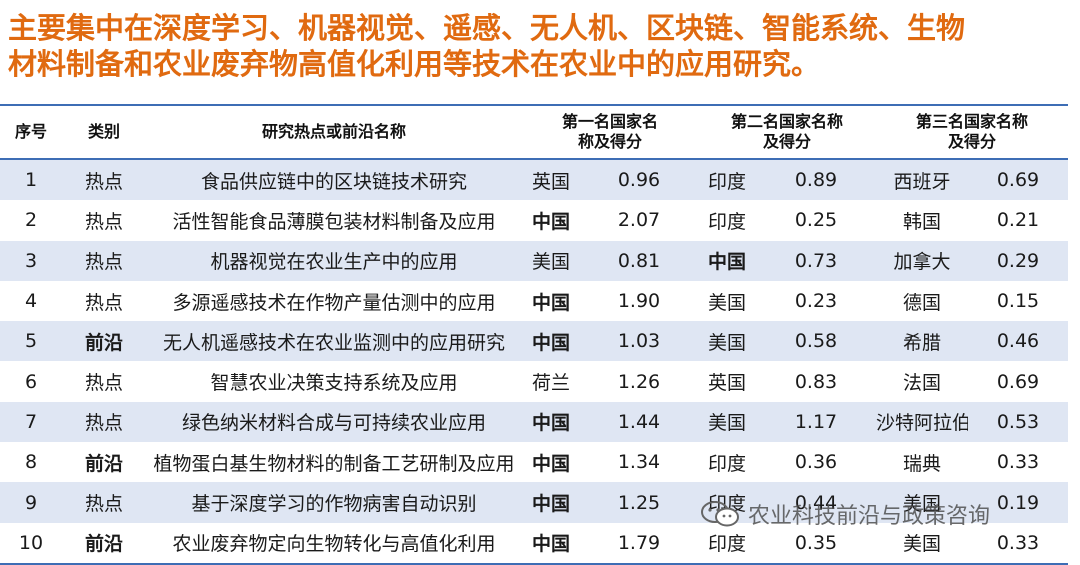  What do you see at coordinates (1018, 220) in the screenshot?
I see `third-score: 0.21` at bounding box center [1018, 220].